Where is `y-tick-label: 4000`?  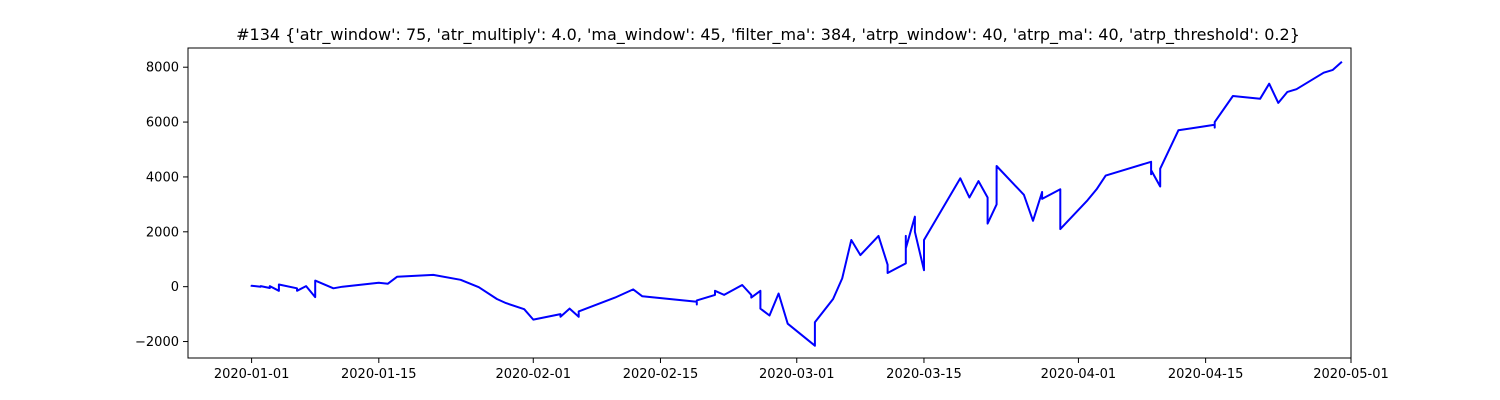 y-tick-label: 4000 is located at coordinates (162, 177).